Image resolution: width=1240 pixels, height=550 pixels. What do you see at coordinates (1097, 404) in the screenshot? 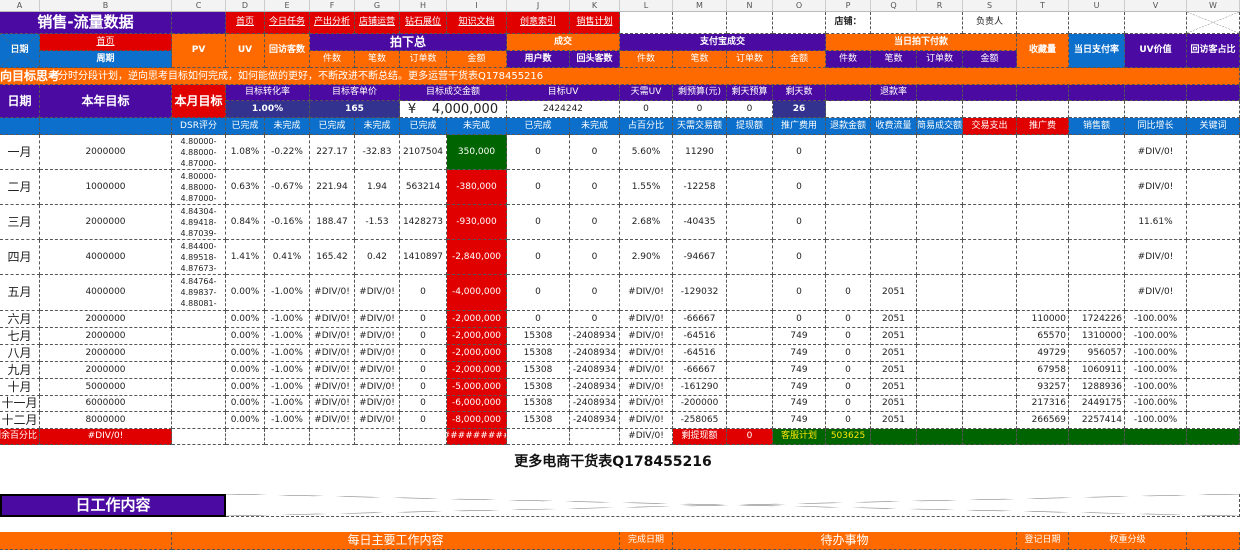
I see `data-cell: 2449175` at bounding box center [1097, 404].